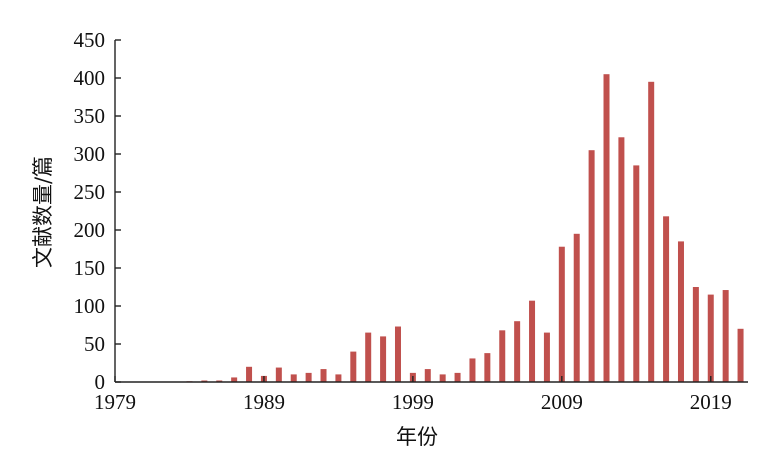  Describe the element at coordinates (90, 78) in the screenshot. I see `y-tick-label: 400` at that location.